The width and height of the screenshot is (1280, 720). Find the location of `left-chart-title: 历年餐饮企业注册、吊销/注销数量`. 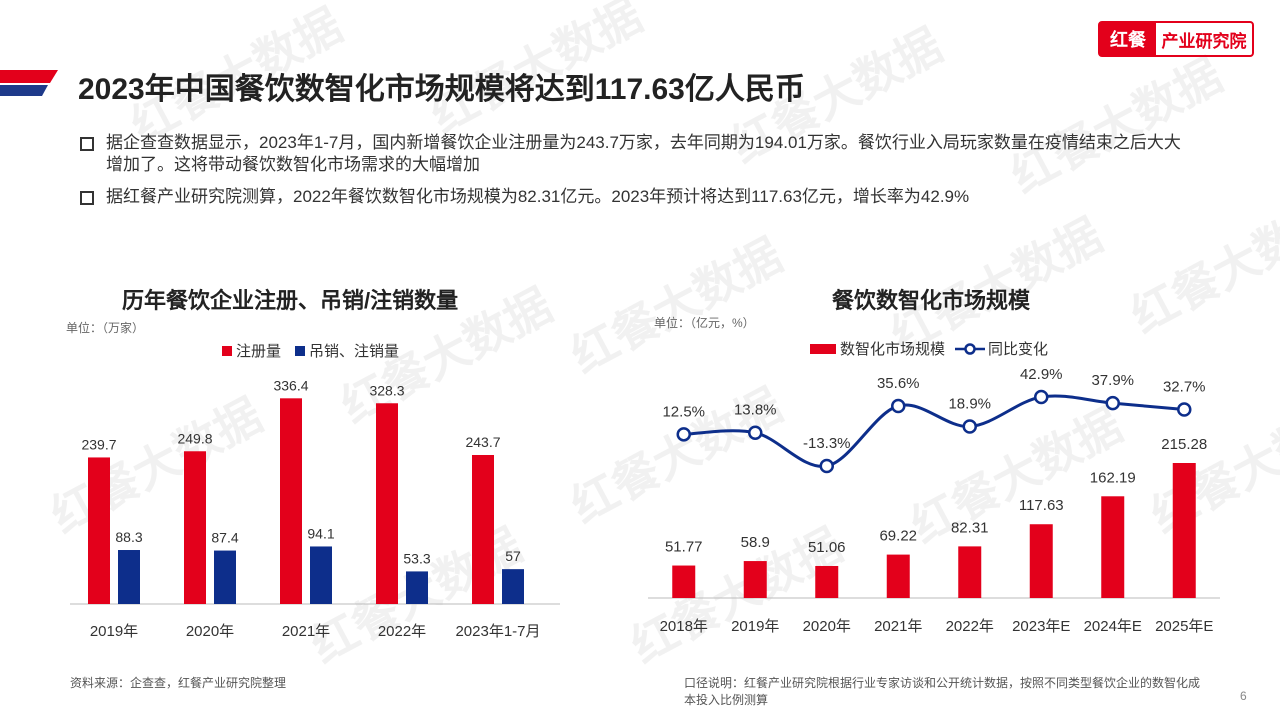

left-chart-title: 历年餐饮企业注册、吊销/注销数量 is located at coordinates (290, 300).